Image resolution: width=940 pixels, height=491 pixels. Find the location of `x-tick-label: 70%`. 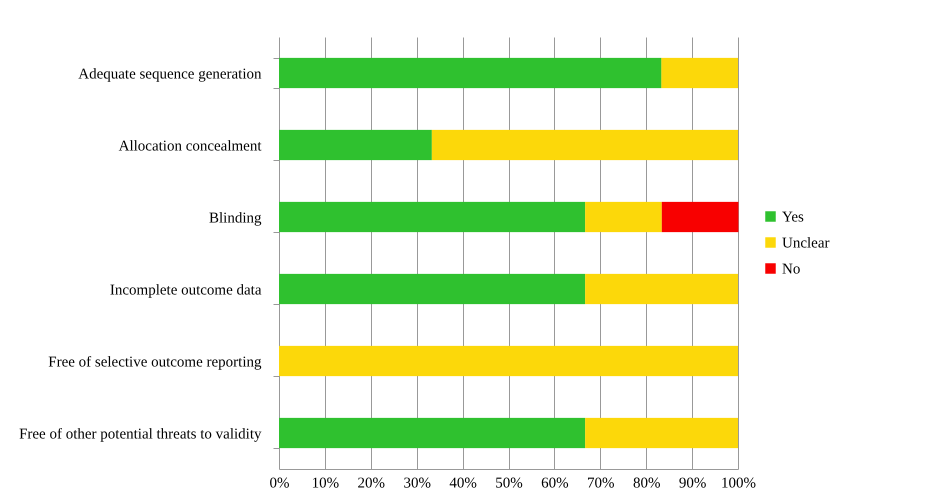

x-tick-label: 70% is located at coordinates (601, 483).